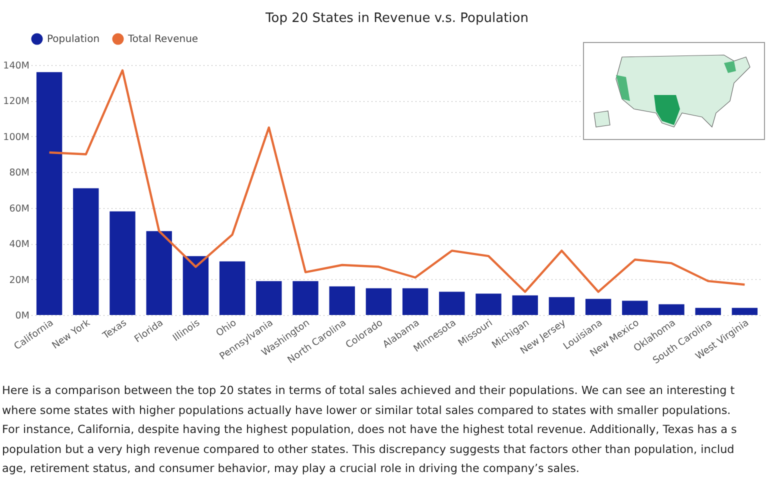 Image resolution: width=768 pixels, height=496 pixels. I want to click on y-tick-label: 60M, so click(19, 208).